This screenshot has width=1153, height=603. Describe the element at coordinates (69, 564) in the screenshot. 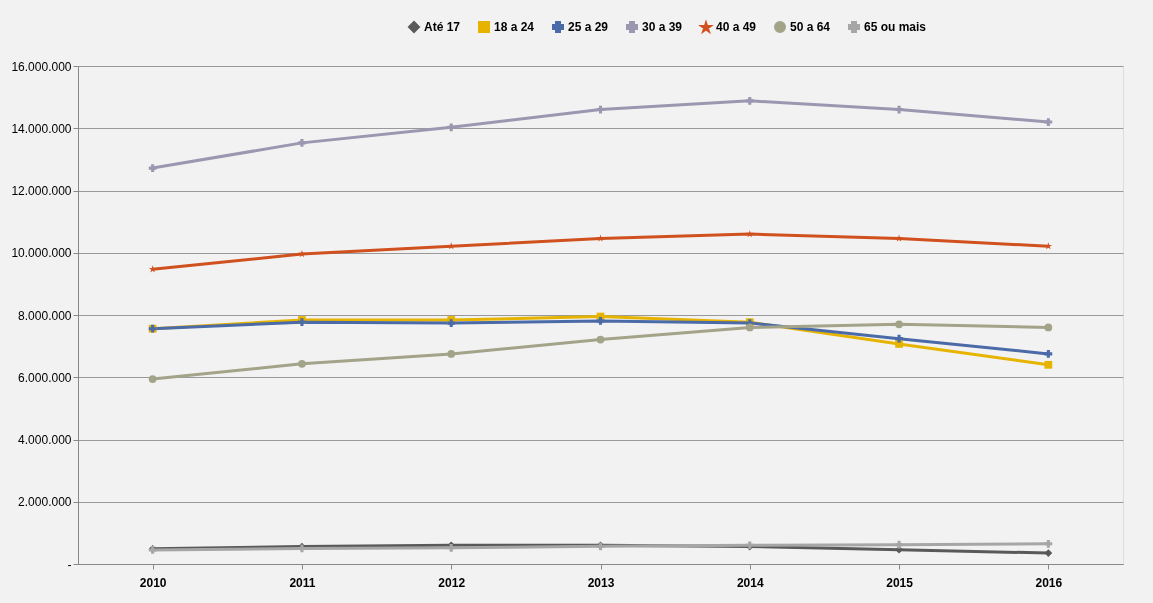

I see `y-tick-label: -` at that location.